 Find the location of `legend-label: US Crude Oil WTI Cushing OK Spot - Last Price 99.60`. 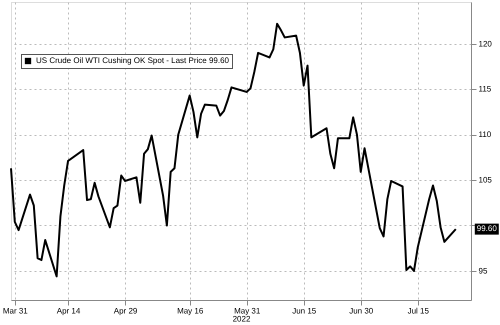

legend-label: US Crude Oil WTI Cushing OK Spot - Last Price 99.60 is located at coordinates (133, 60).